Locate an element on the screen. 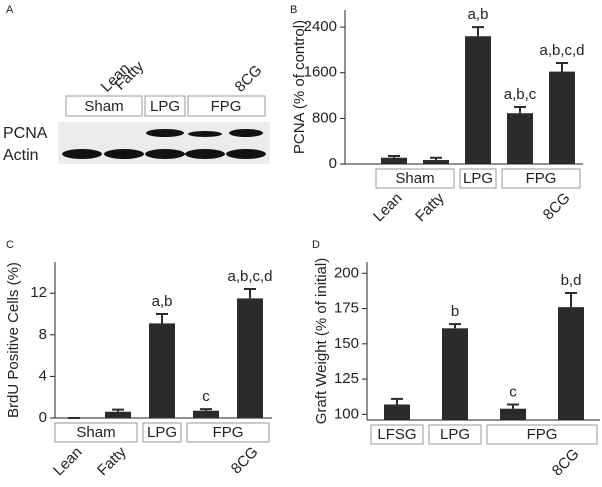  lane-label: 8CG is located at coordinates (249, 79).